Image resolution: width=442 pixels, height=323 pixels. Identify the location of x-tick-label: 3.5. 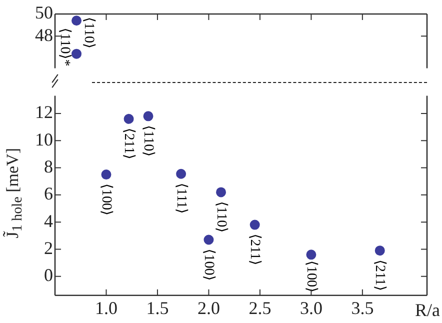
(362, 308).